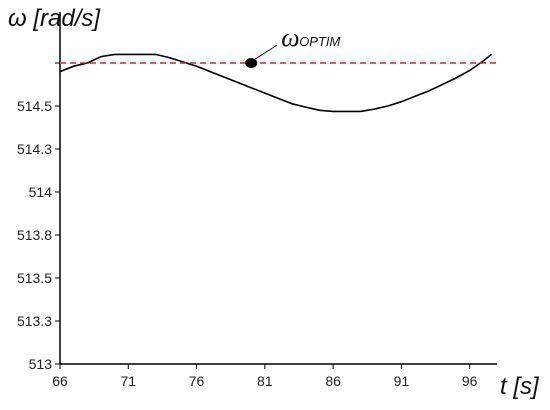  What do you see at coordinates (34, 321) in the screenshot?
I see `y-tick-label: 513.3` at bounding box center [34, 321].